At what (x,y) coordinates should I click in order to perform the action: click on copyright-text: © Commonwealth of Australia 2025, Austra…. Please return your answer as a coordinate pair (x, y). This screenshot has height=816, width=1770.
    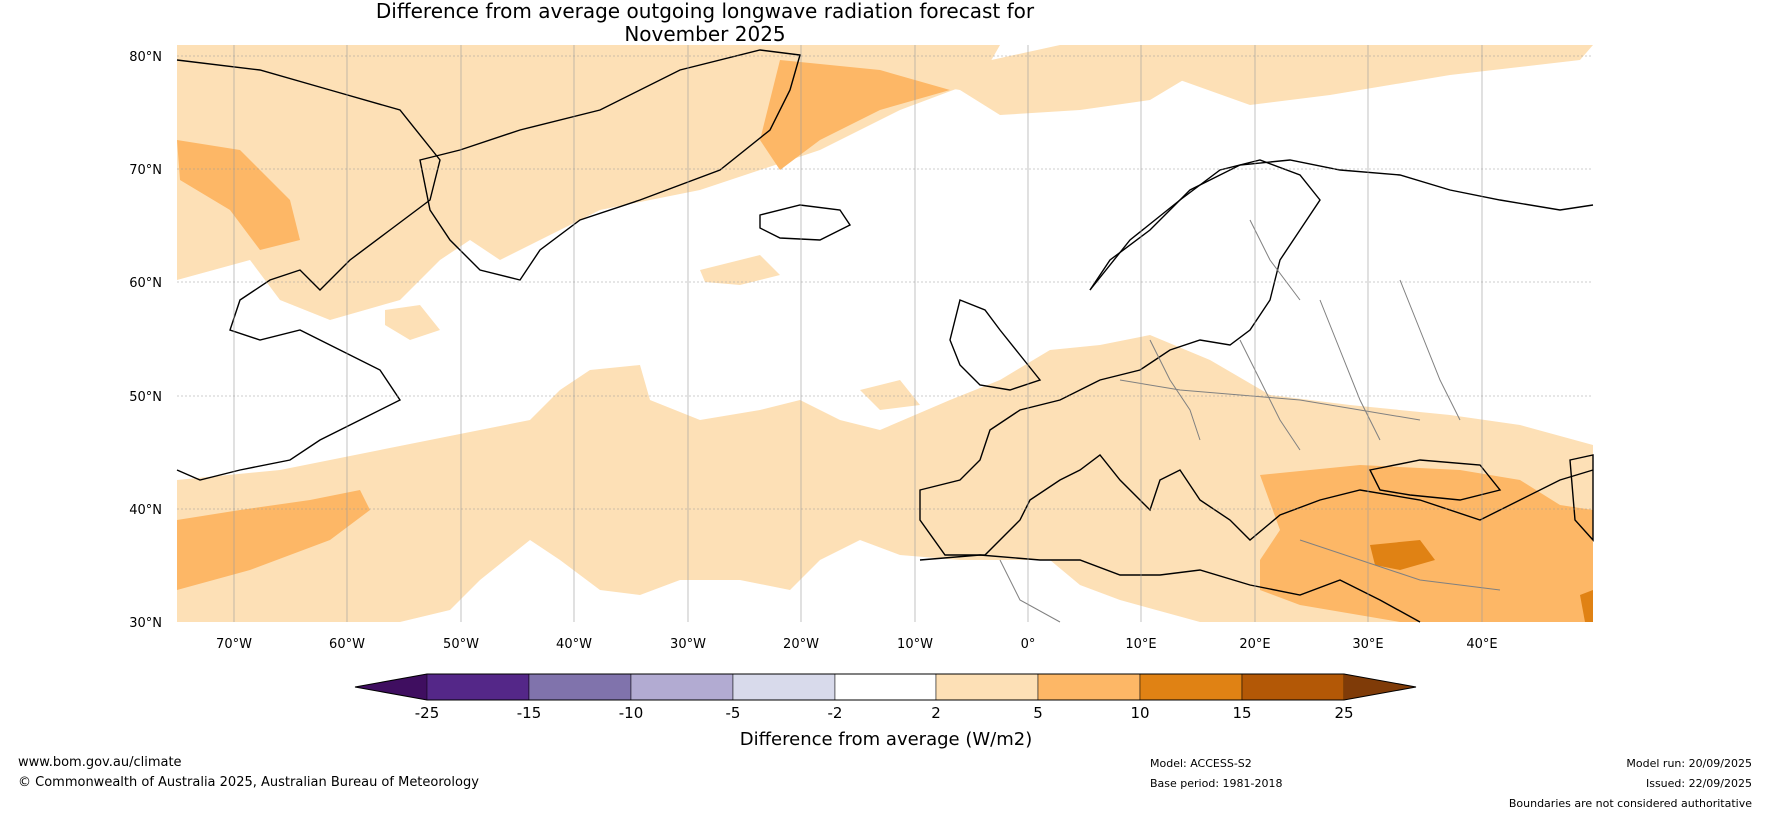
    Looking at the image, I should click on (248, 782).